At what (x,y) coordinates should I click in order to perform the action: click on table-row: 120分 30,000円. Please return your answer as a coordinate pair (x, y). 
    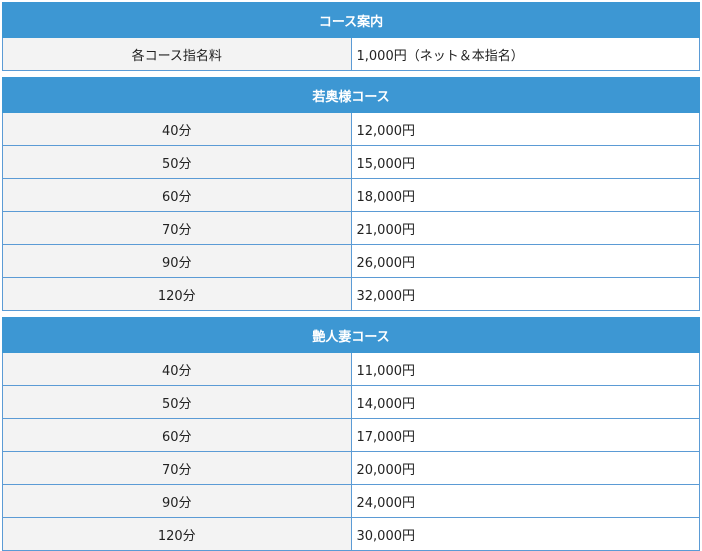
    Looking at the image, I should click on (351, 534).